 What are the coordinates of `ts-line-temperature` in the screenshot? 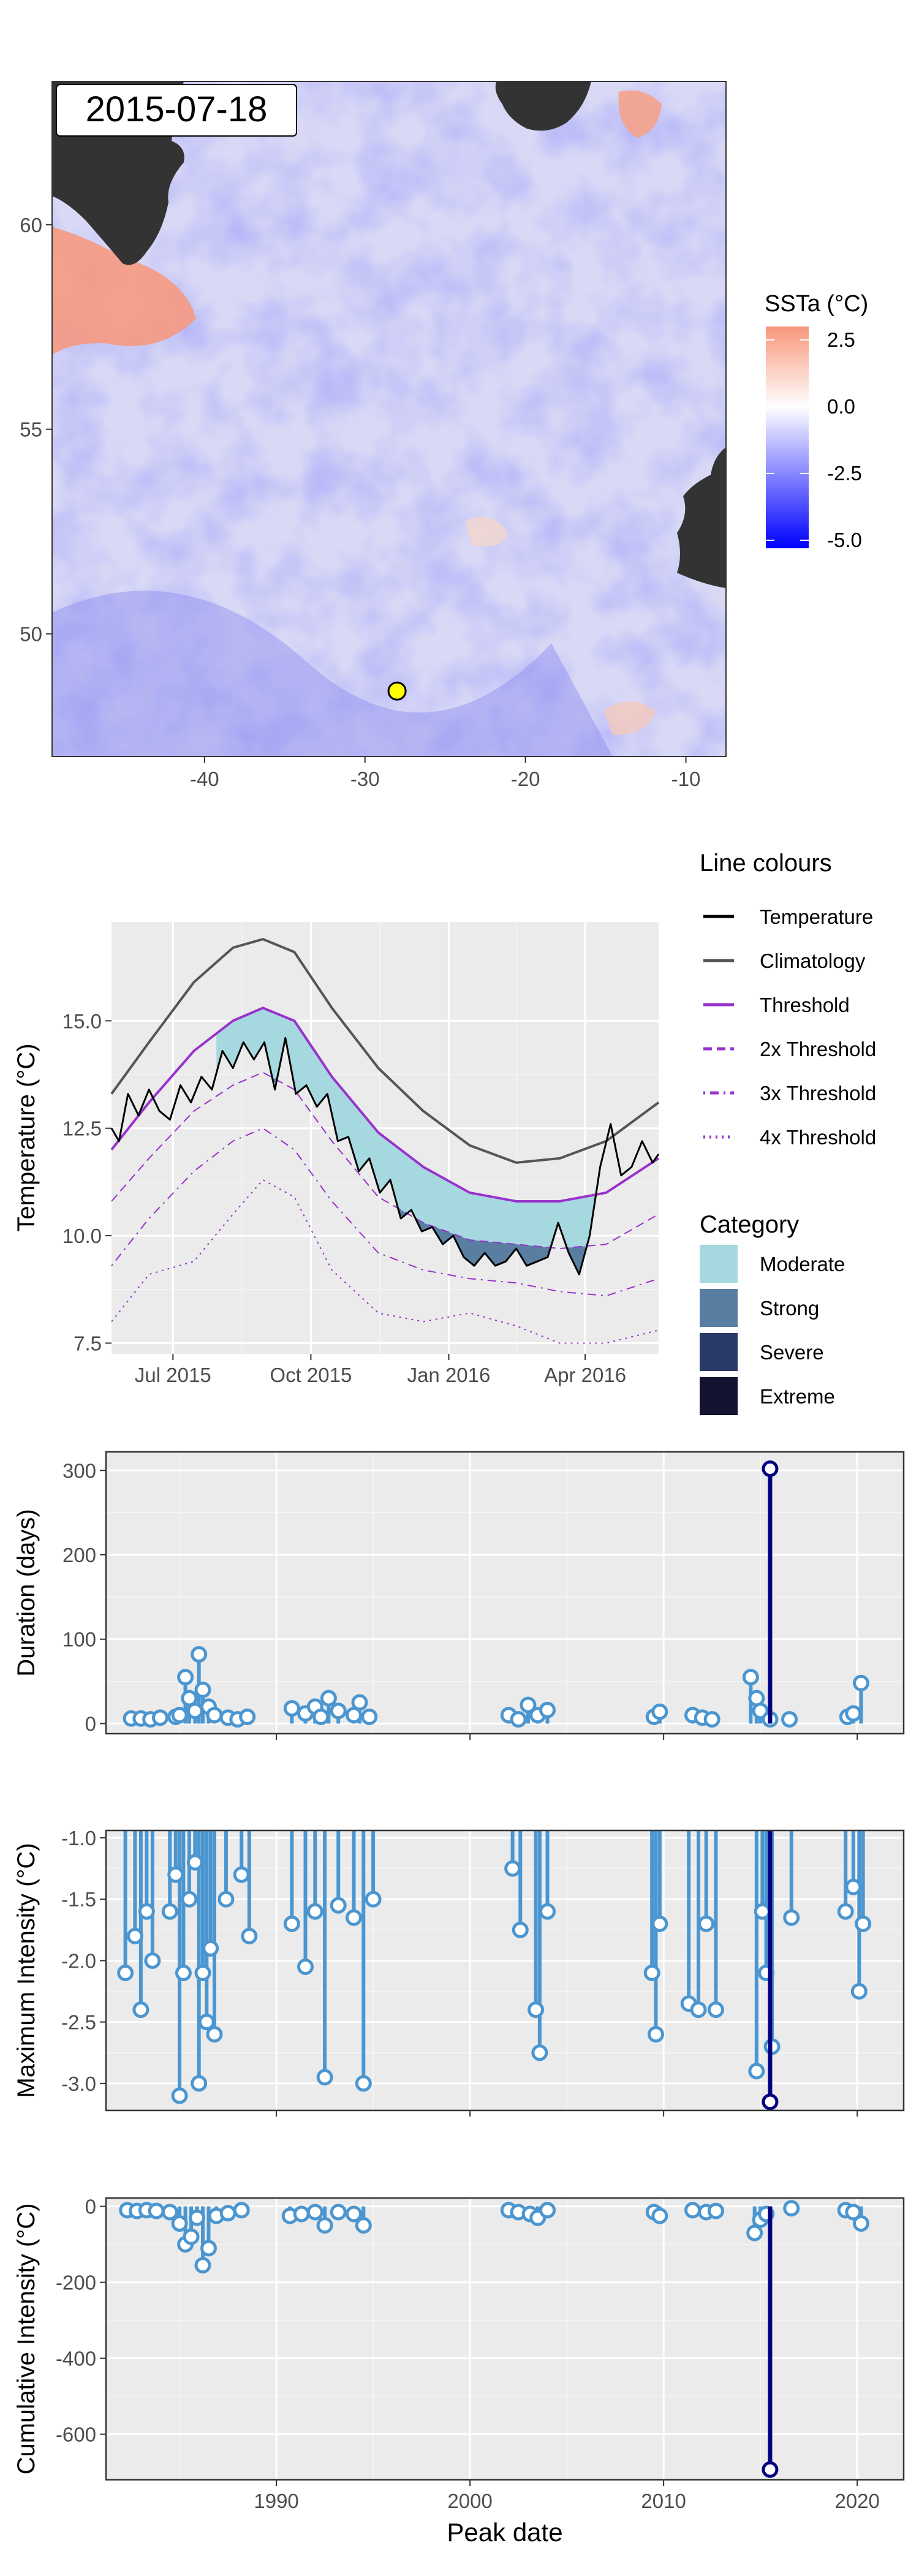 It's located at (385, 1156).